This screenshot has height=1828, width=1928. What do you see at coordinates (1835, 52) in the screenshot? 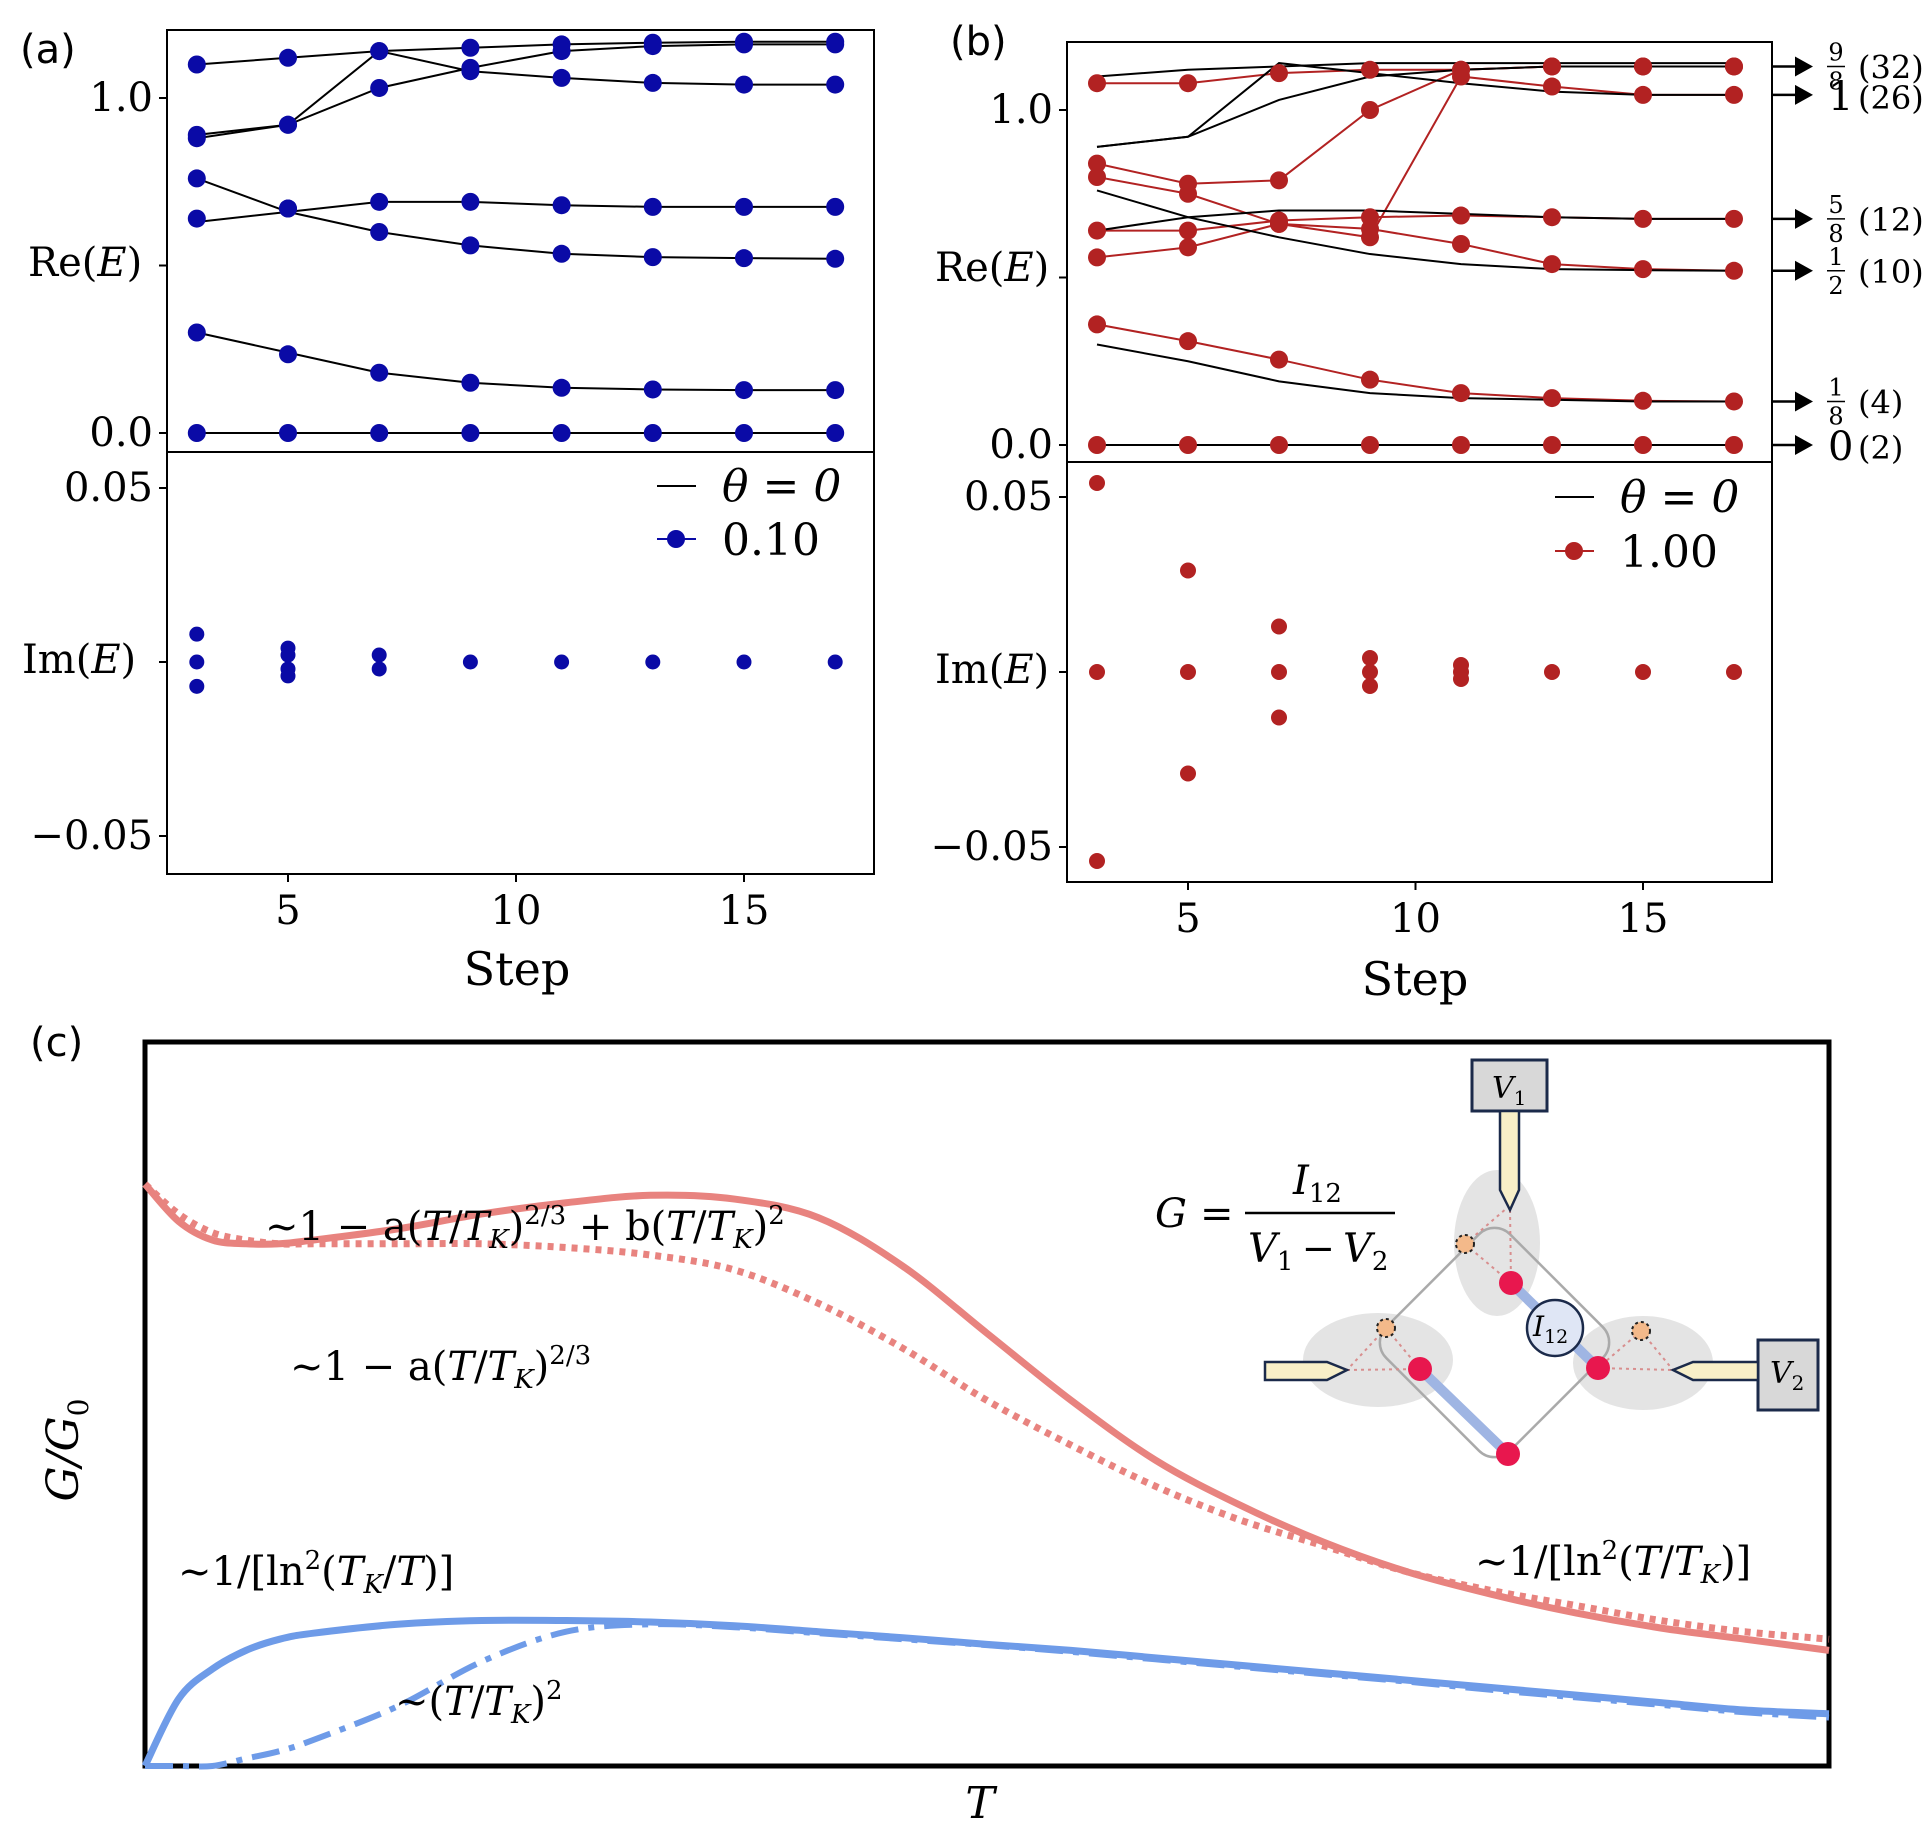
I see `b-annot-num-0: 9` at bounding box center [1835, 52].